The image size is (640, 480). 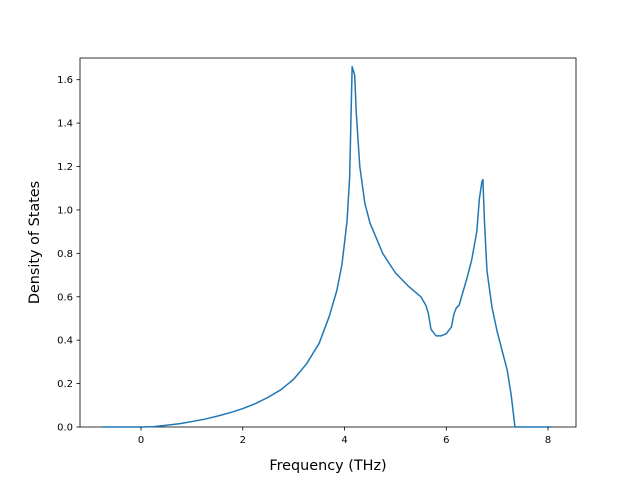 I want to click on y-axis-ticks: 0.0 0.2 0.4 0.6 0.8 1.0 1.2 1.4 1.6, so click(x=68, y=254).